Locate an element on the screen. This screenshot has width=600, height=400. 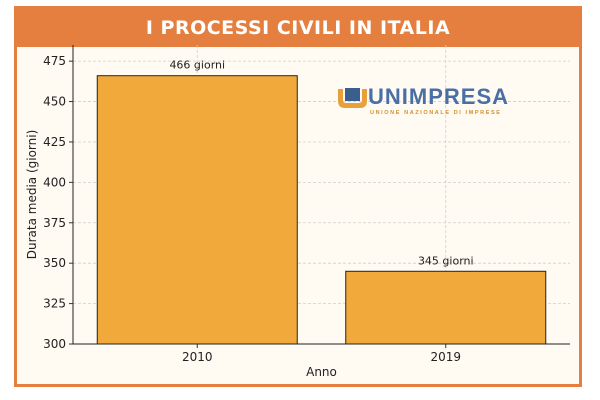
y-tick-label: 400 is located at coordinates (54, 182).